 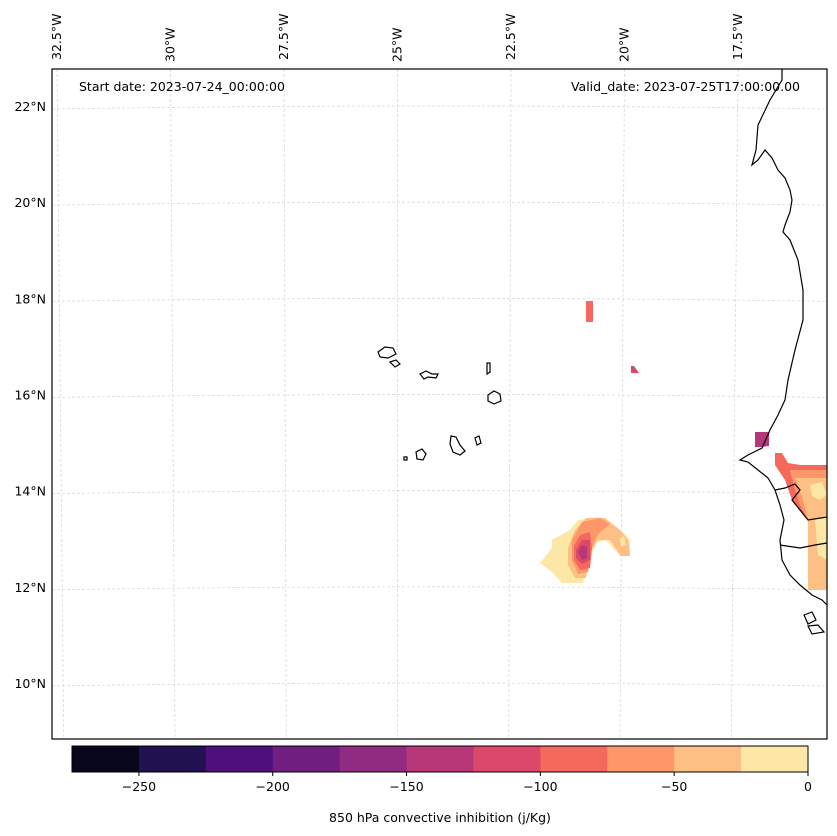 What do you see at coordinates (801, 502) in the screenshot?
I see `border-gambia-senegal` at bounding box center [801, 502].